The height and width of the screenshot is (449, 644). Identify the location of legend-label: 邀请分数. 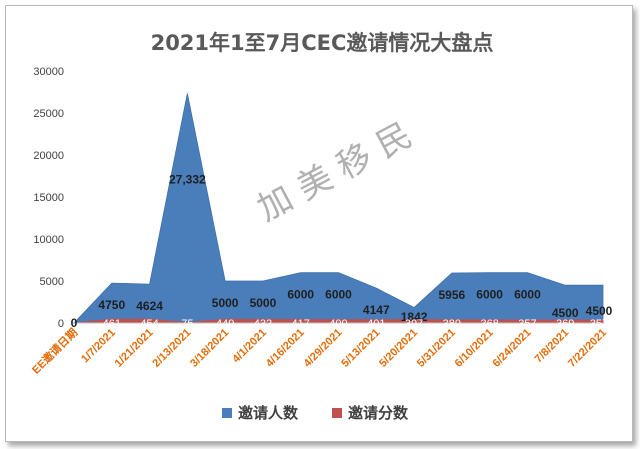
(378, 413).